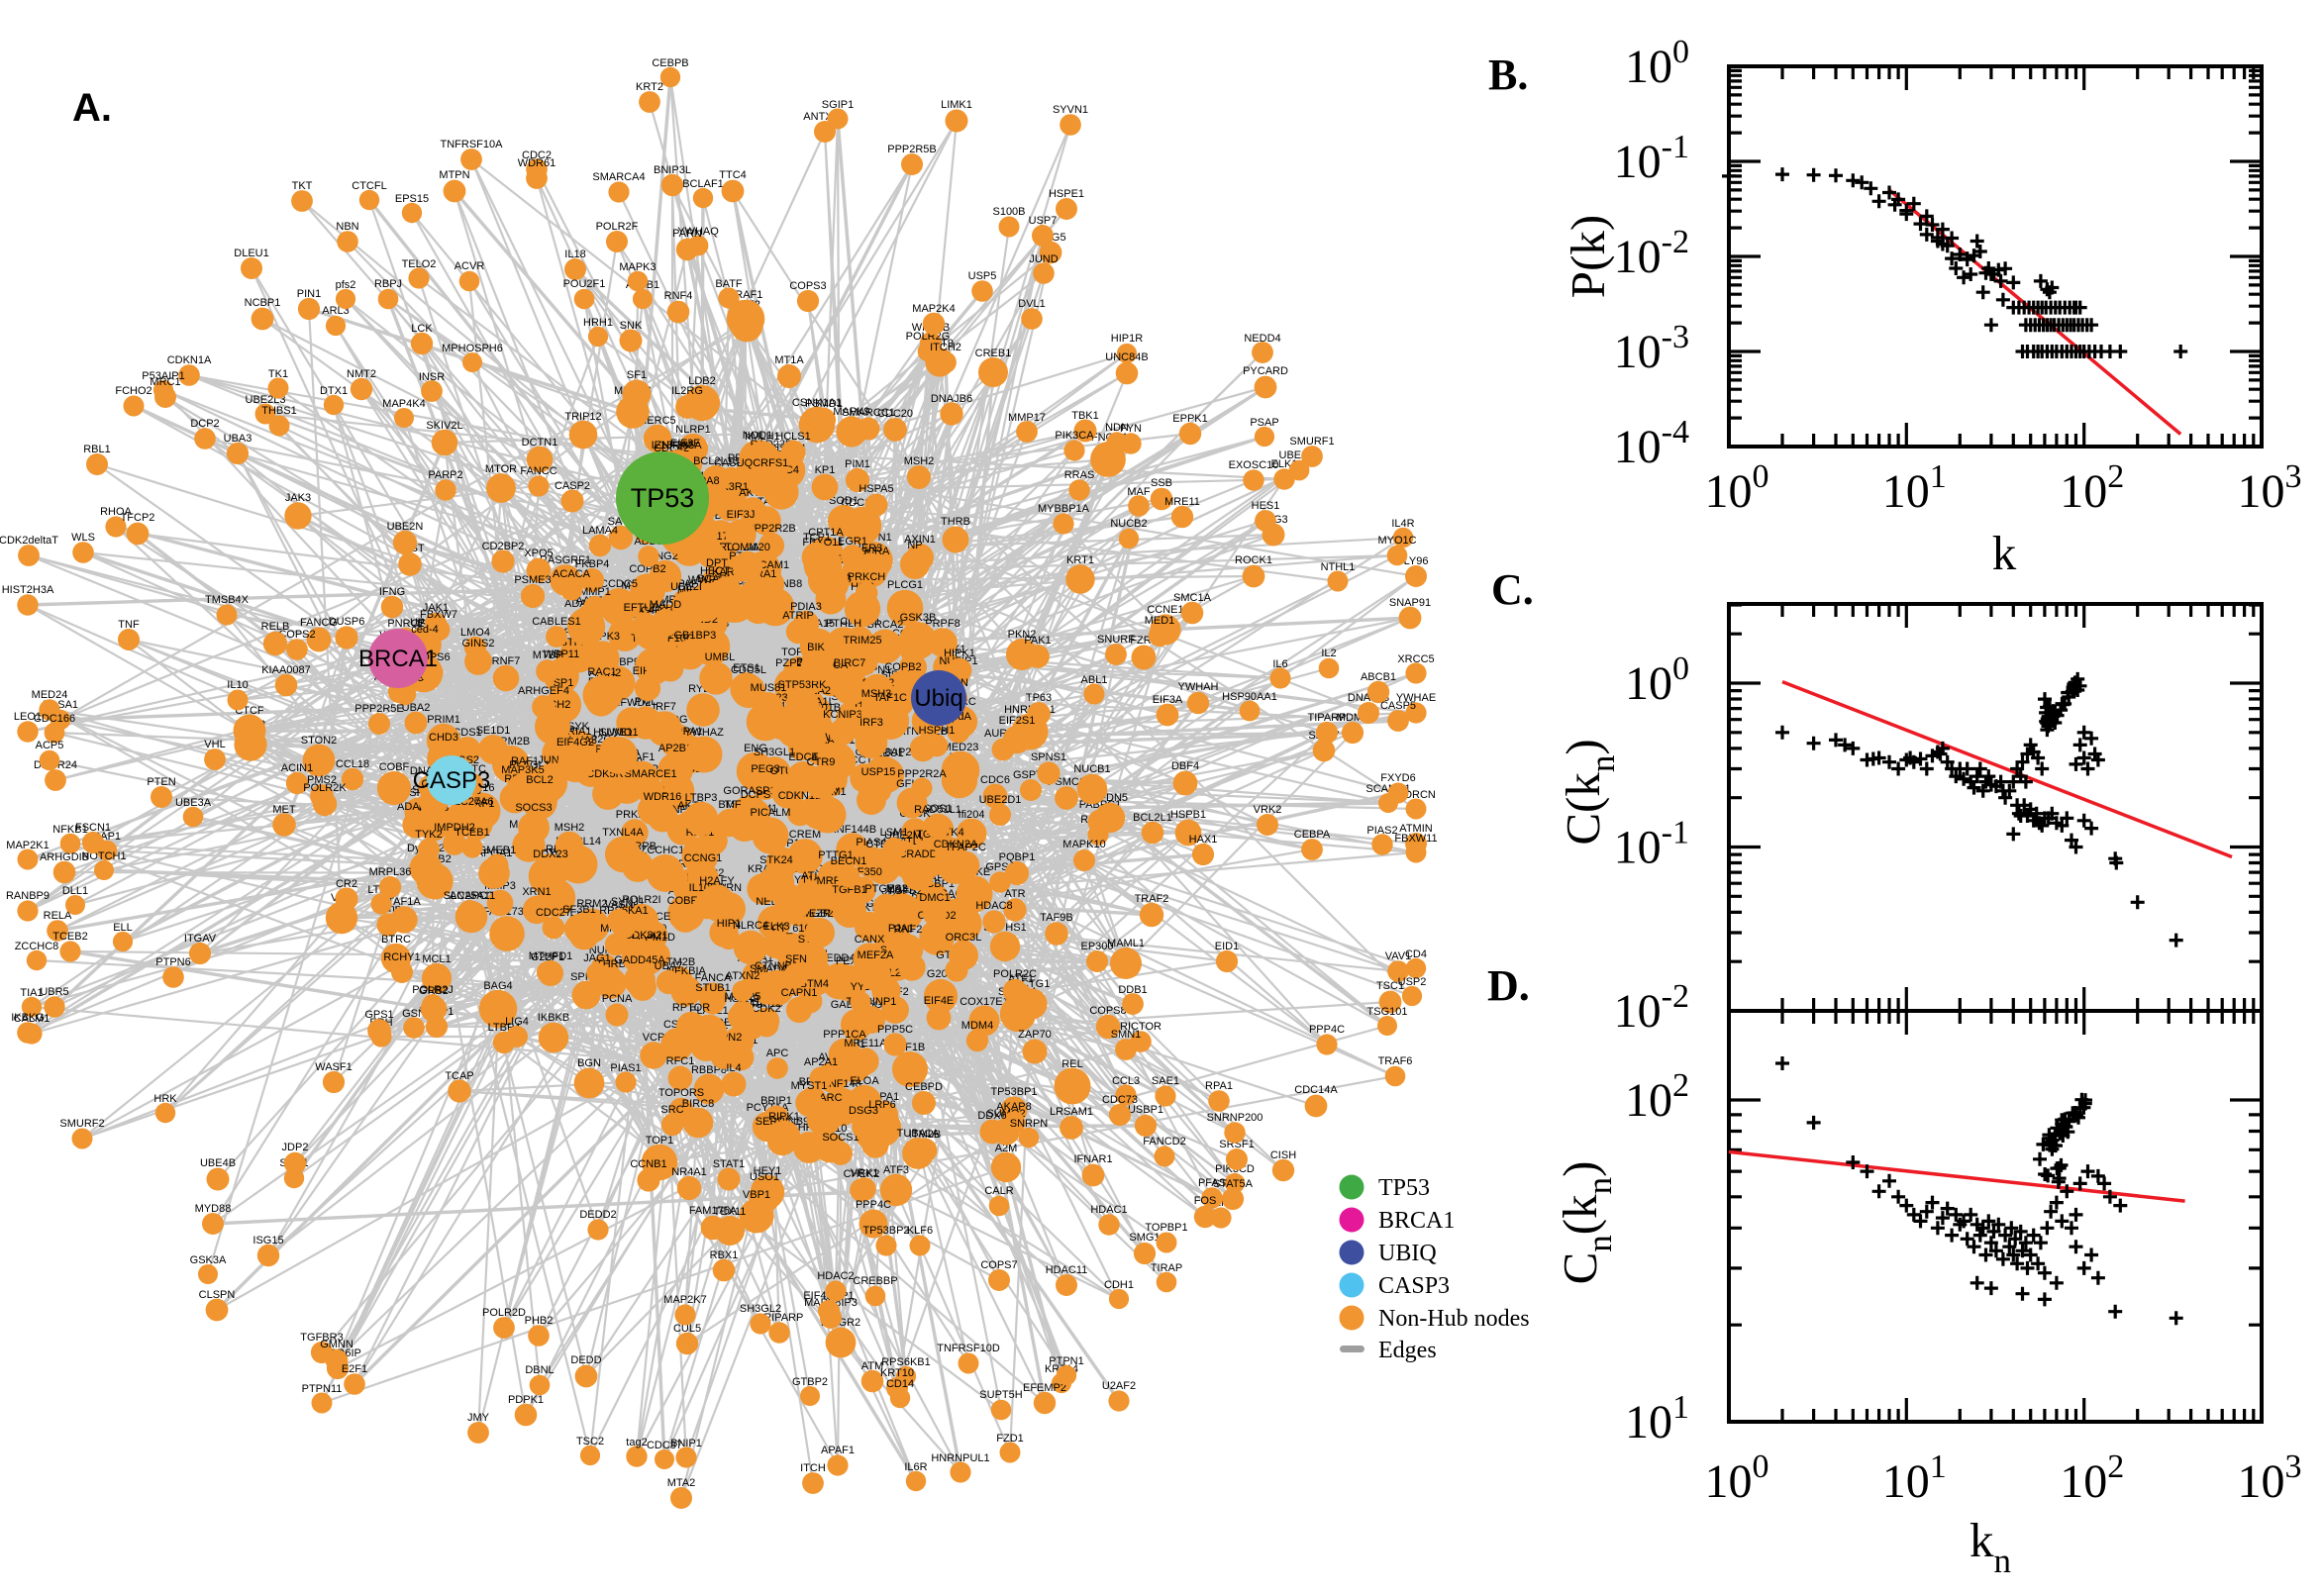 Image resolution: width=2323 pixels, height=1596 pixels. I want to click on svg-text: CDK2deltaT, so click(29, 541).